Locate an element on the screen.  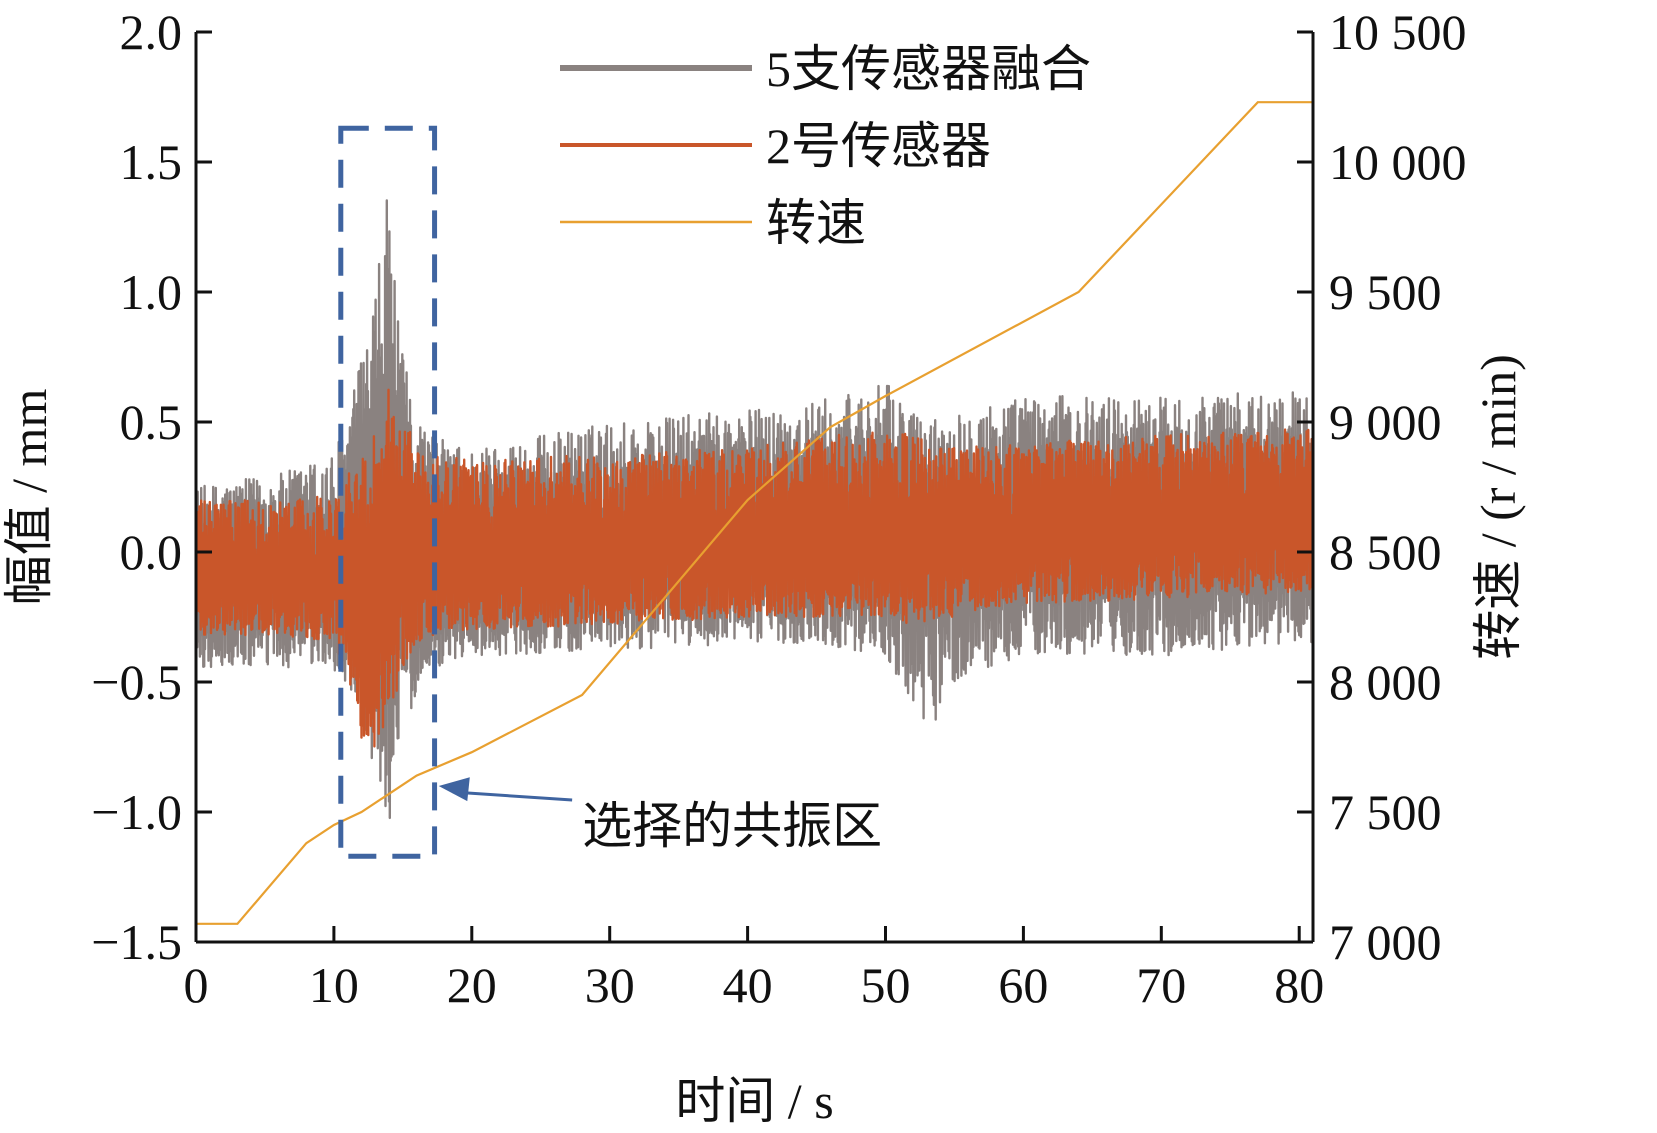
annotation-arrow-line is located at coordinates (512, 796).